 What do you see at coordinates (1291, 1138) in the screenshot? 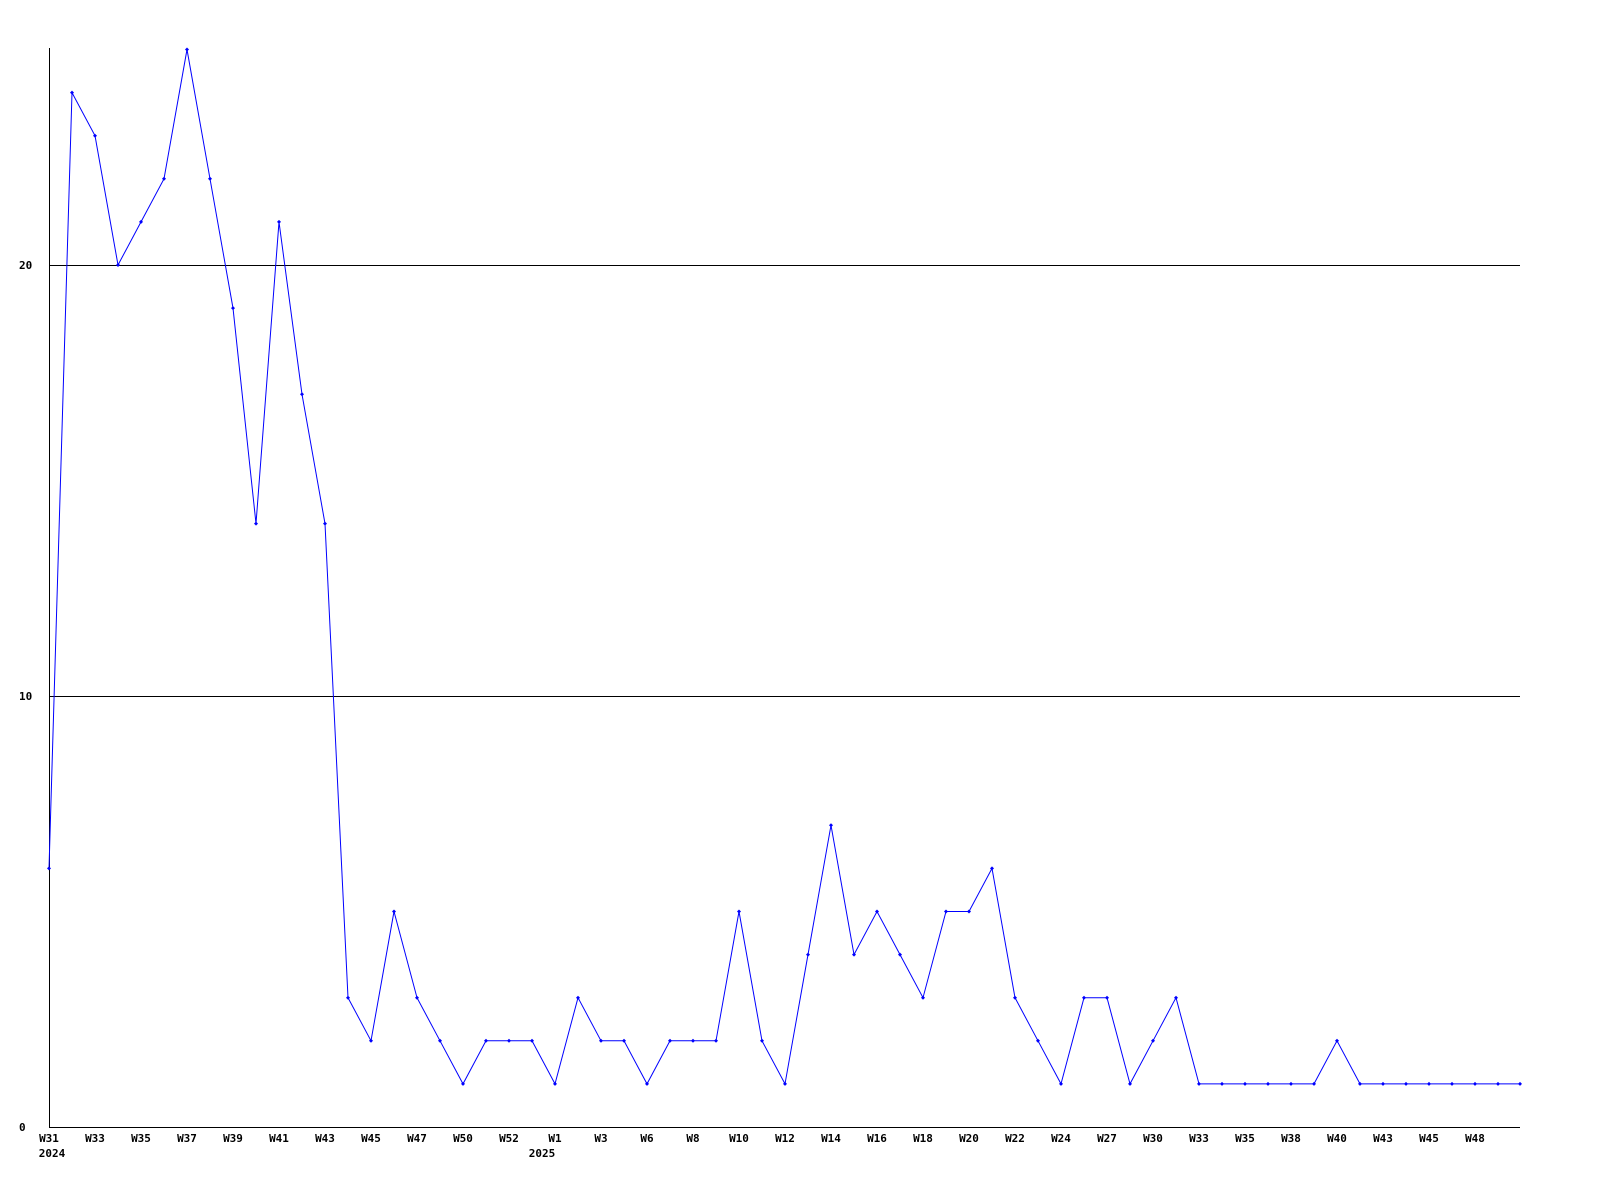
I see `x-tick-label: W38` at bounding box center [1291, 1138].